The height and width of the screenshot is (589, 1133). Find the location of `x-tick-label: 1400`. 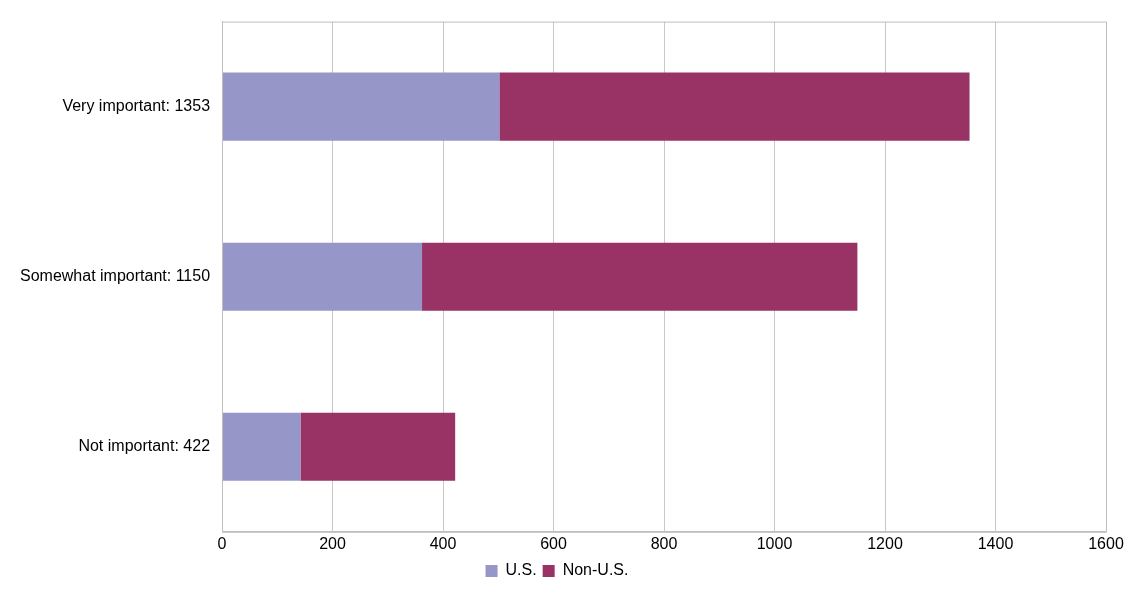

x-tick-label: 1400 is located at coordinates (995, 543).